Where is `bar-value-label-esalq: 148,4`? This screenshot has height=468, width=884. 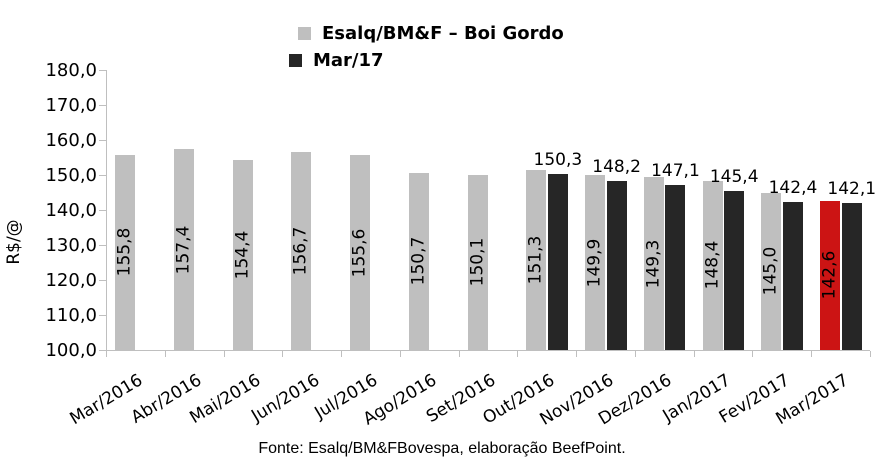 bar-value-label-esalq: 148,4 is located at coordinates (712, 265).